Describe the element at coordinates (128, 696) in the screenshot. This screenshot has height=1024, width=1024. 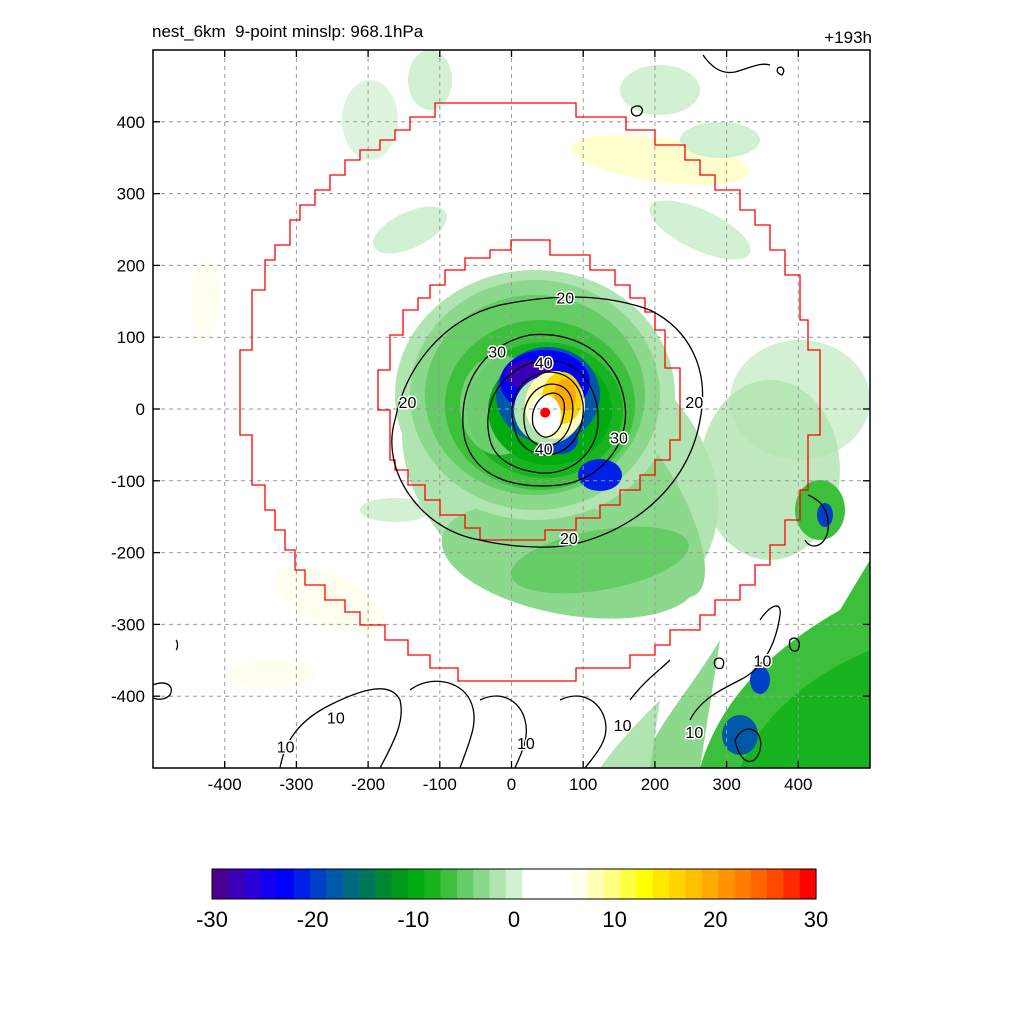
I see `y-tick-label: -400` at that location.